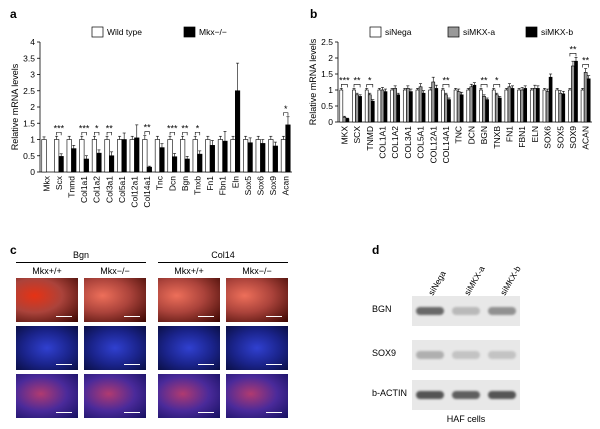 This screenshot has width=600, height=429. I want to click on x-tick-label: Sox9, so click(273, 186).